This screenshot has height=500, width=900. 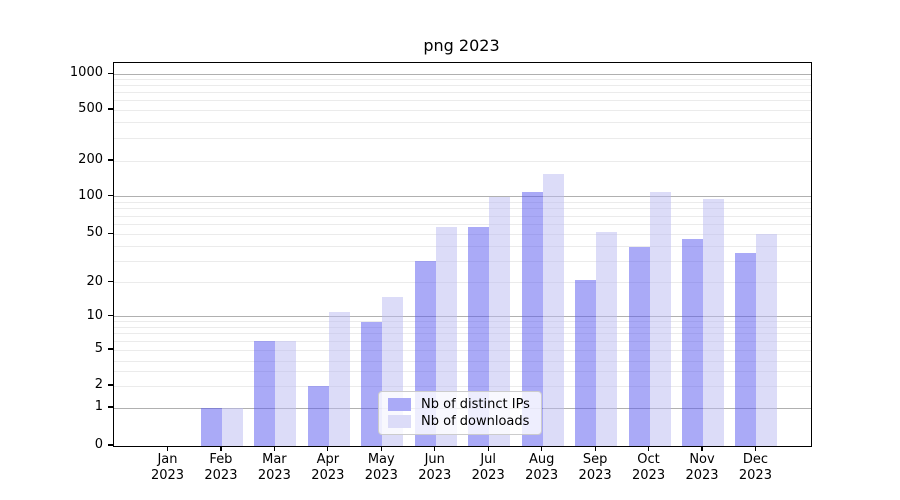 What do you see at coordinates (98, 406) in the screenshot?
I see `y-tick-label: 1` at bounding box center [98, 406].